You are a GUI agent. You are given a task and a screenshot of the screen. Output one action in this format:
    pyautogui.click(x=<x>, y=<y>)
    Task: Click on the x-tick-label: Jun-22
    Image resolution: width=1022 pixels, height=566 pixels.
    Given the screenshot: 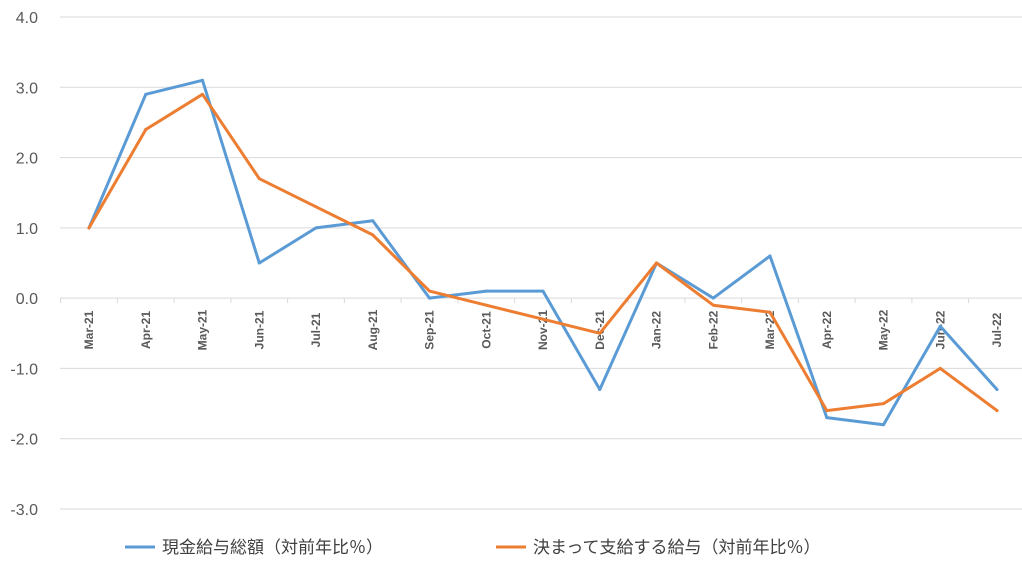 What is the action you would take?
    pyautogui.click(x=940, y=329)
    